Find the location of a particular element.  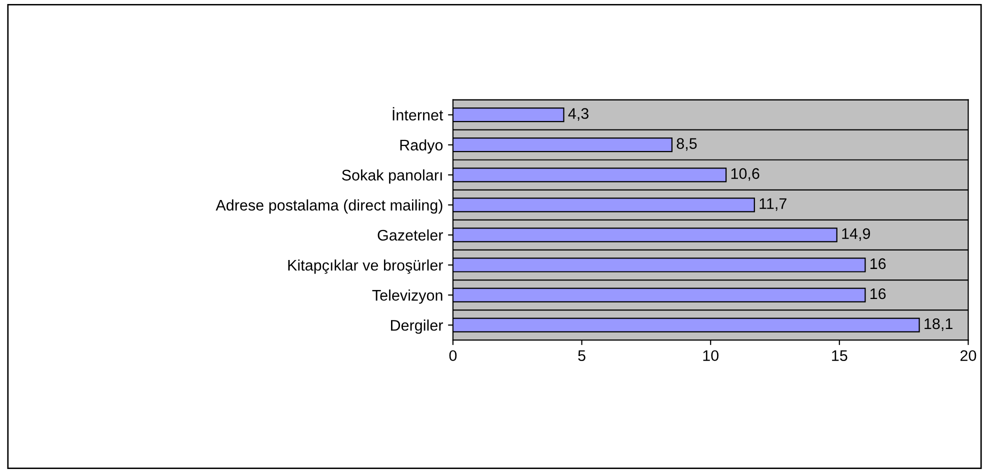

y-tick-label: Gazeteler is located at coordinates (410, 235).